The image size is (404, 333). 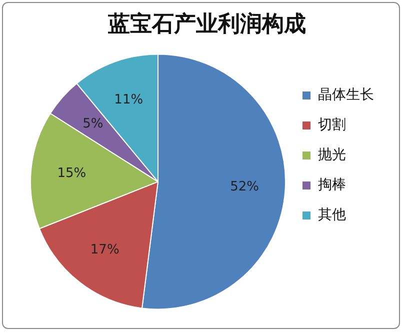 I want to click on data-label: 15%, so click(x=71, y=173).